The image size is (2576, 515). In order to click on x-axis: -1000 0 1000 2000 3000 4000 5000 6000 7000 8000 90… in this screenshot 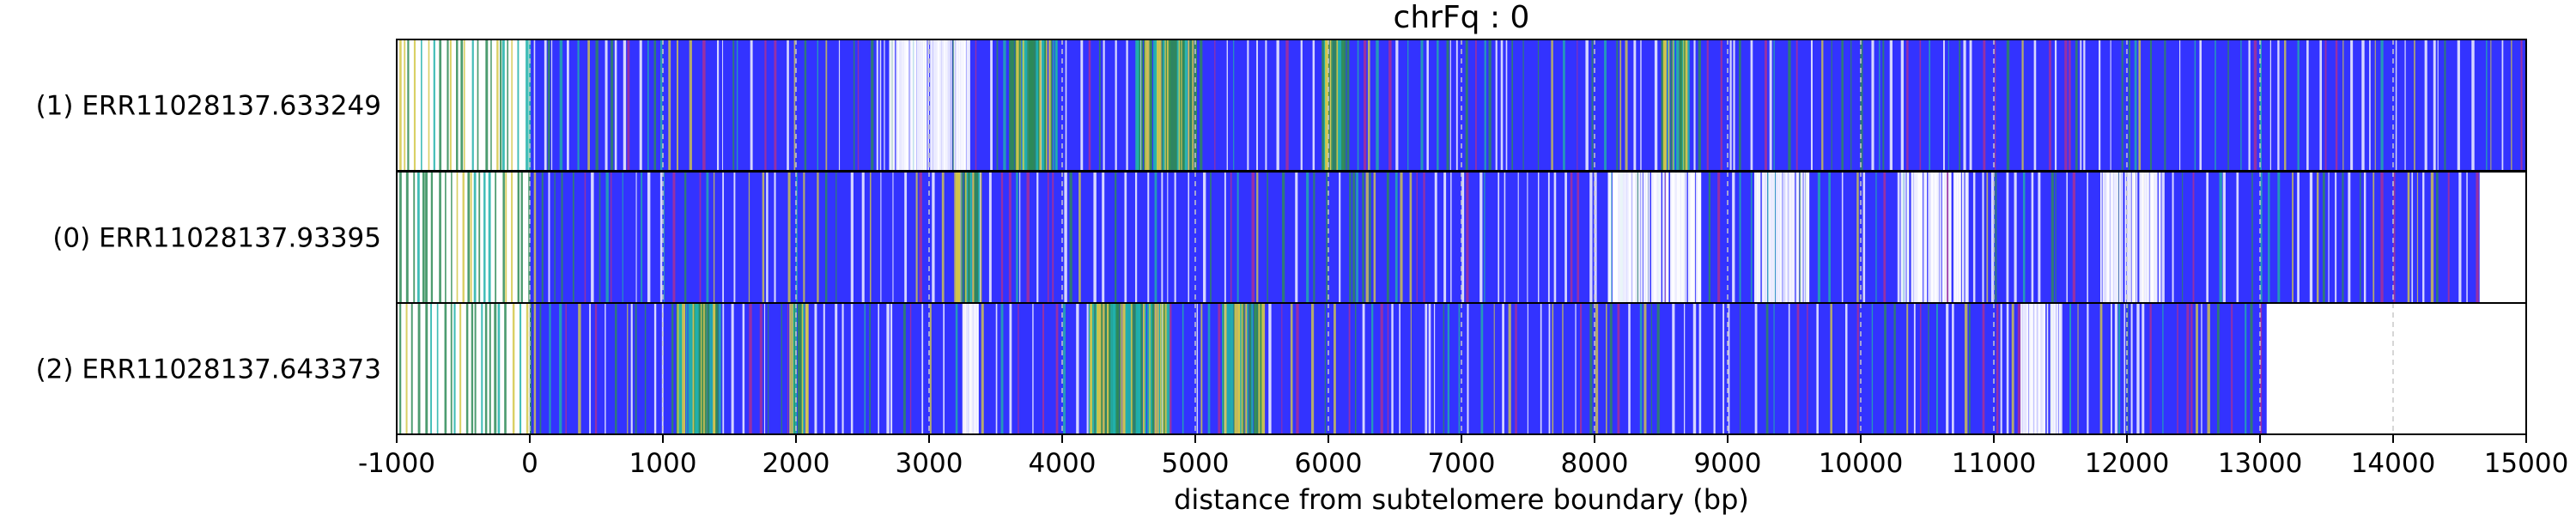, I will do `click(1463, 456)`.